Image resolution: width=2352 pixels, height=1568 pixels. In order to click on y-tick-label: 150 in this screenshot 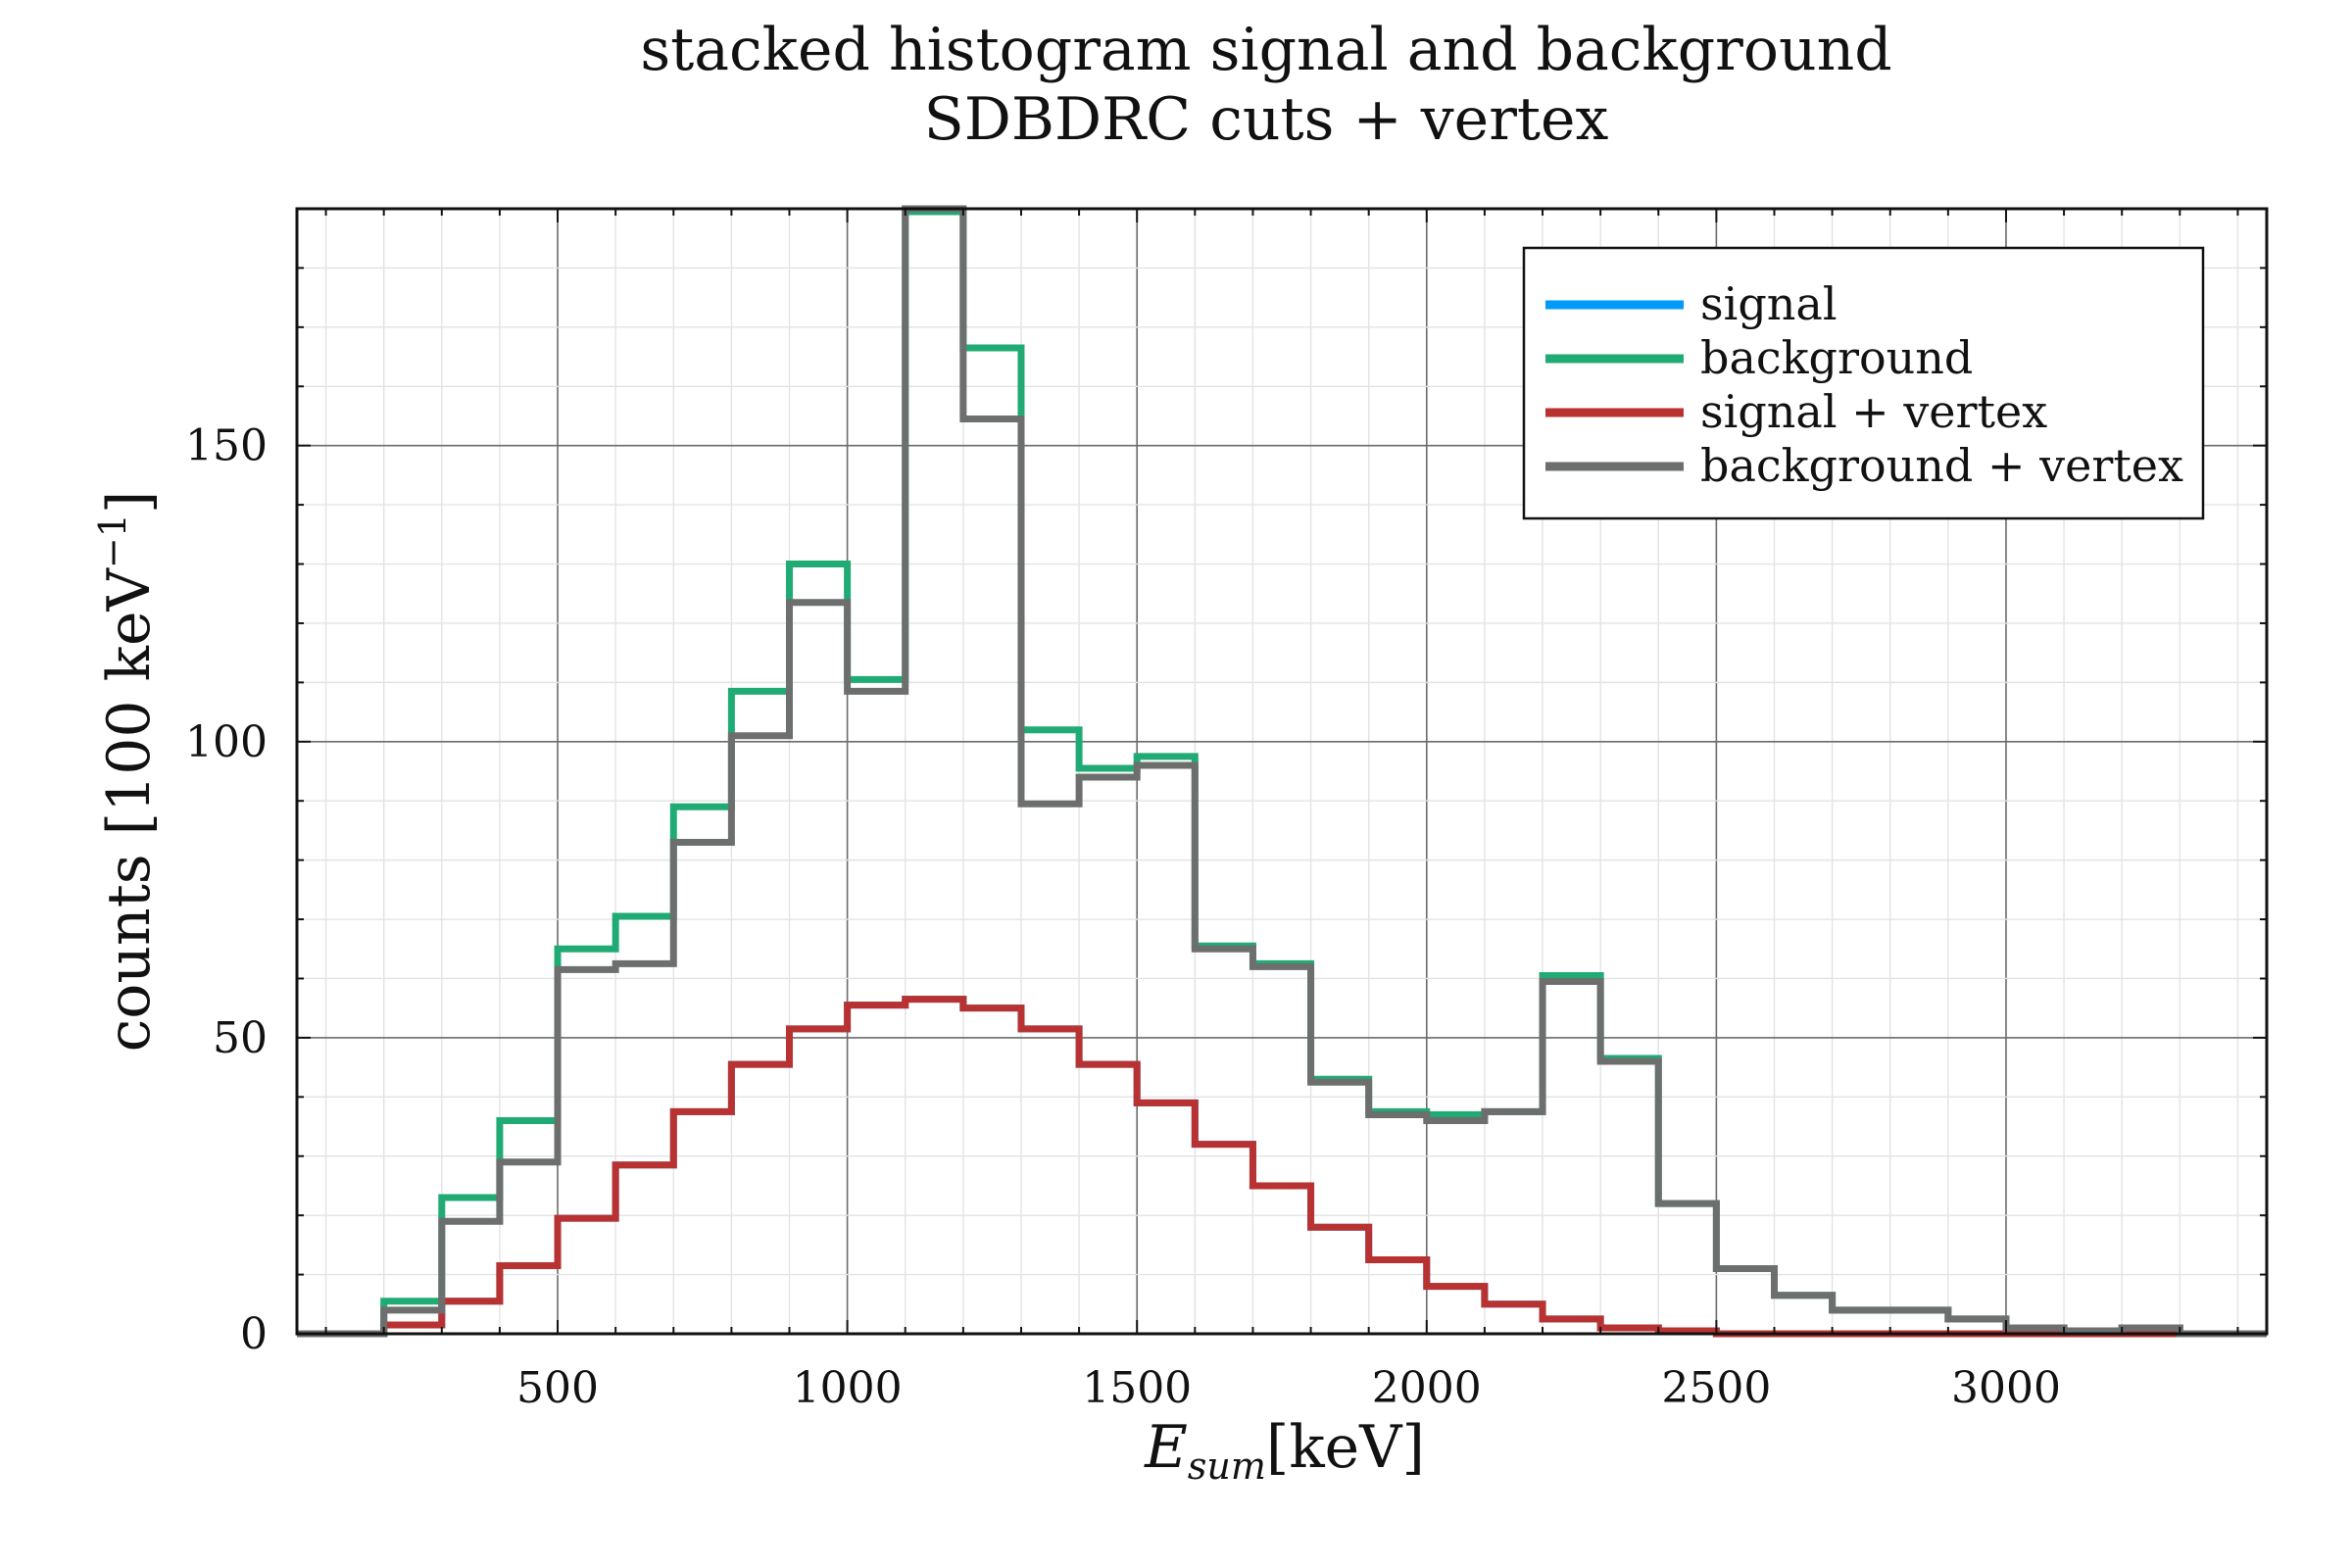, I will do `click(226, 446)`.